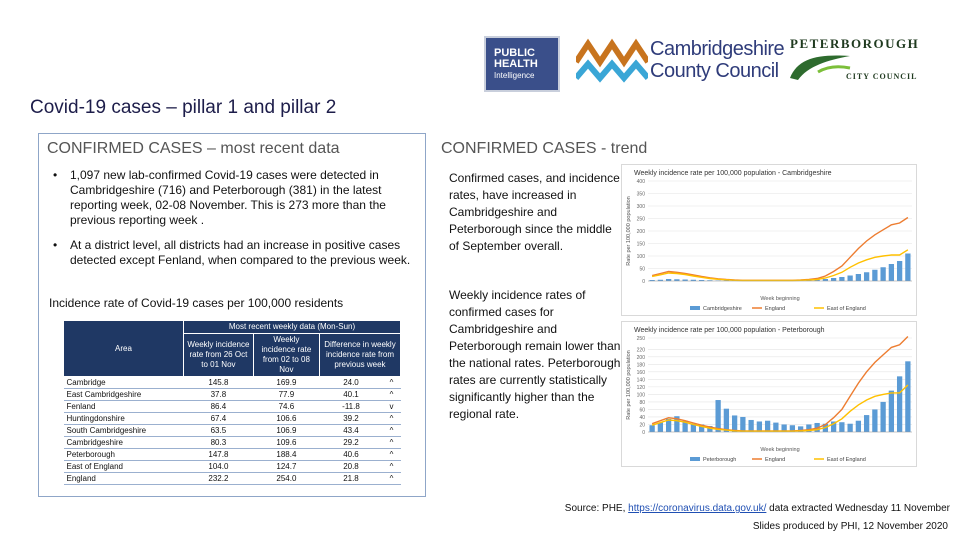 Image resolution: width=960 pixels, height=540 pixels. Describe the element at coordinates (123, 406) in the screenshot. I see `area-cell: Fenland` at that location.